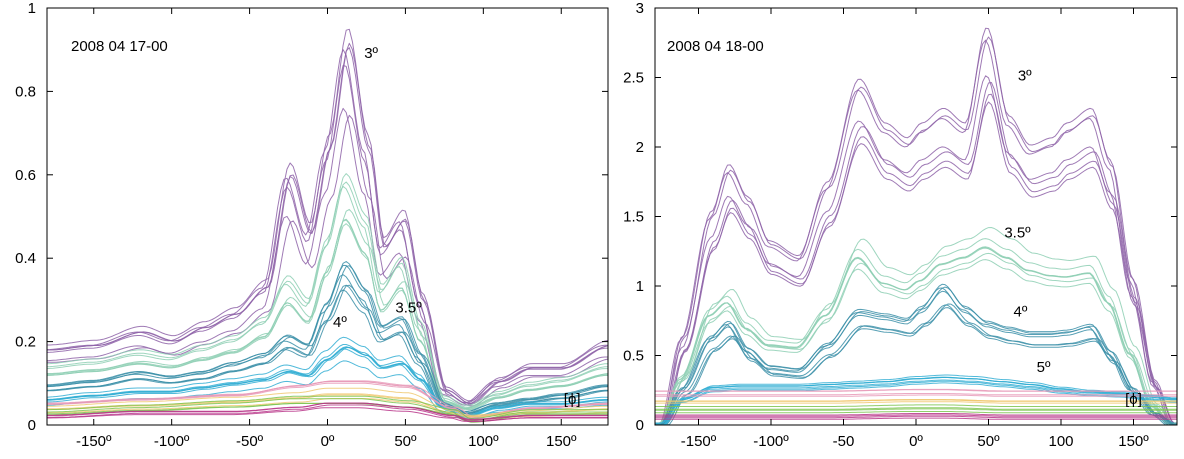 The width and height of the screenshot is (1184, 459). I want to click on right-chart-annotation: 3.5º, so click(1017, 232).